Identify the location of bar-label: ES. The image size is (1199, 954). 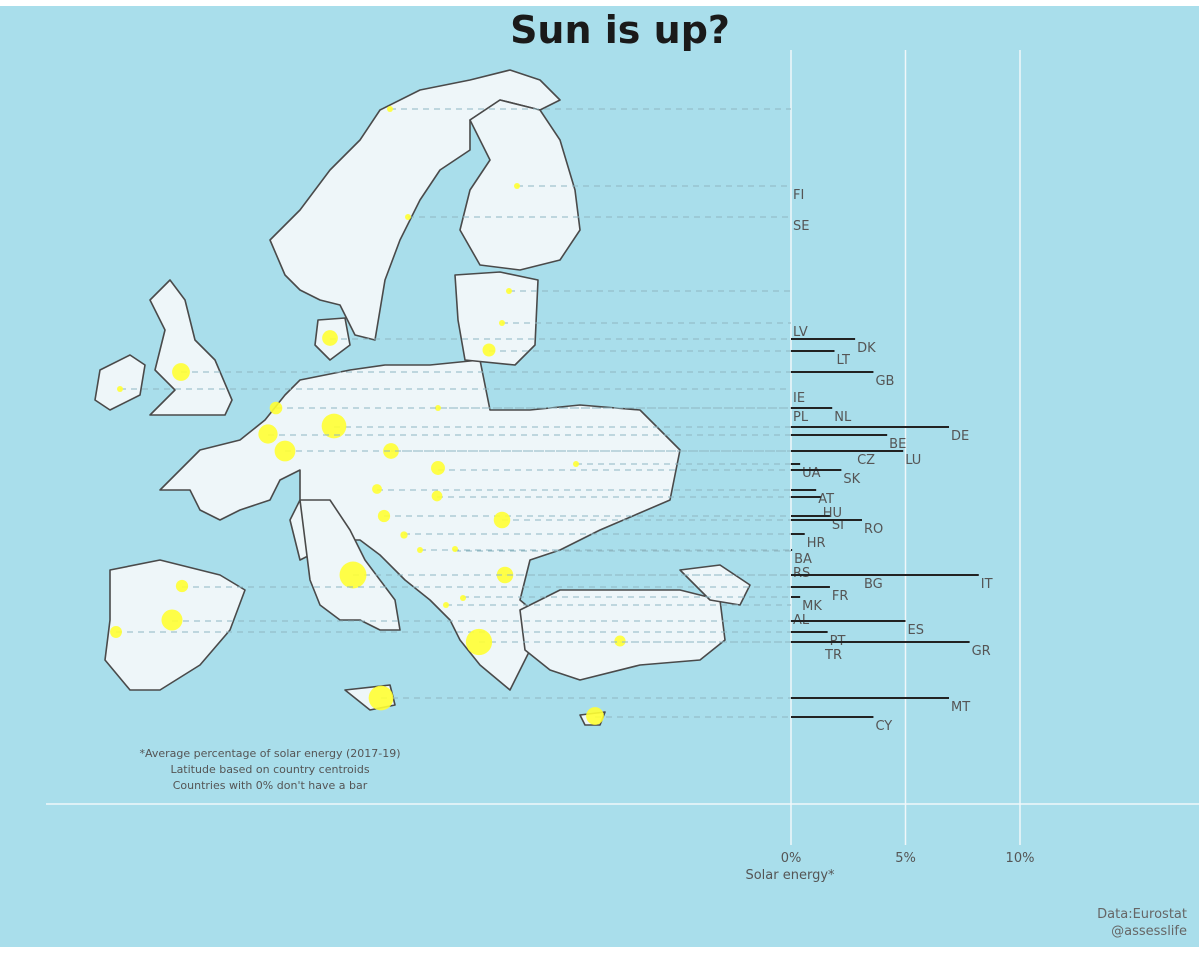
(916, 630).